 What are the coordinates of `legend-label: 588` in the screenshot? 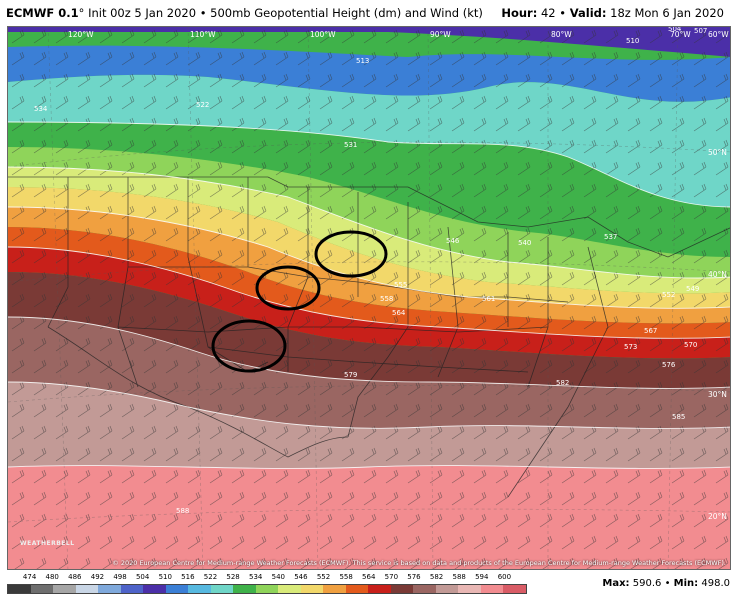 It's located at (459, 577).